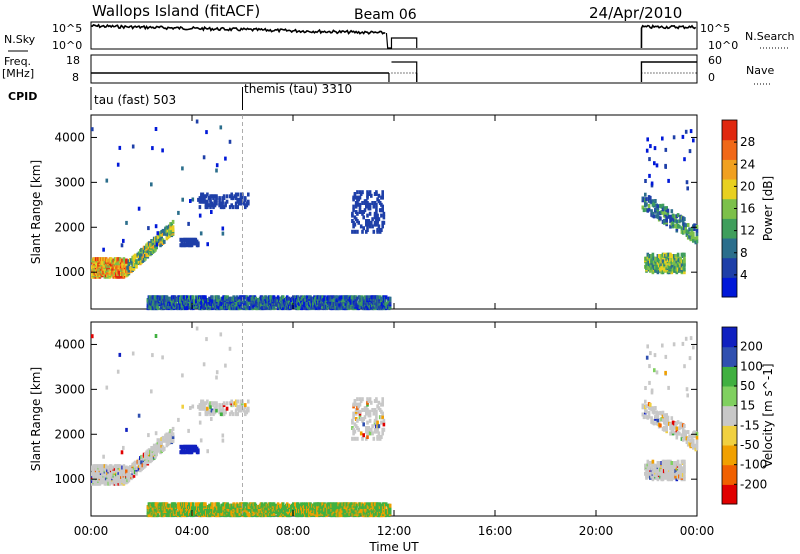 The height and width of the screenshot is (554, 800). Describe the element at coordinates (668, 71) in the screenshot. I see `freq-trace-late` at that location.